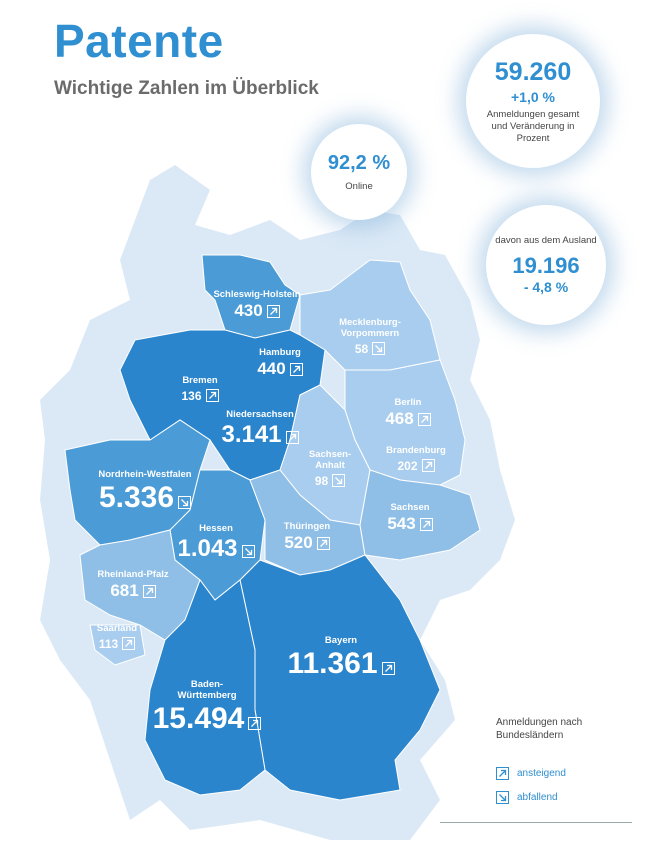 Image resolution: width=658 pixels, height=862 pixels. I want to click on state-name: Schleswig-Holstein, so click(257, 294).